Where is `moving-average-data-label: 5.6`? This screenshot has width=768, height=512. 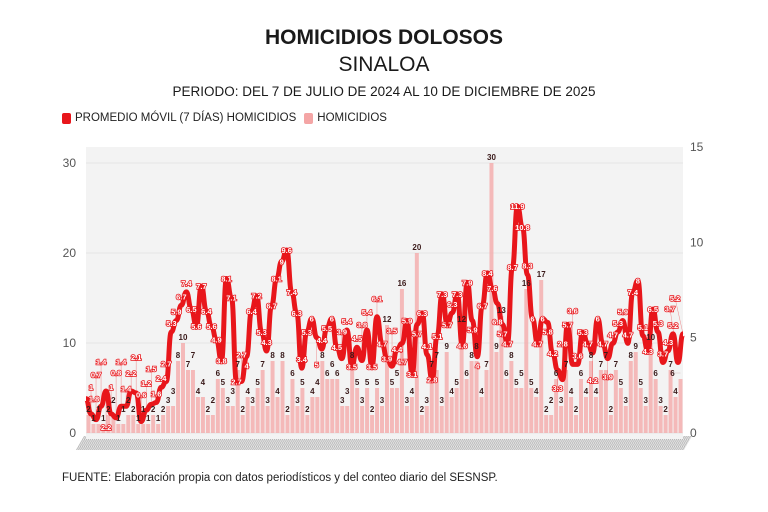 moving-average-data-label: 5.6 is located at coordinates (211, 326).